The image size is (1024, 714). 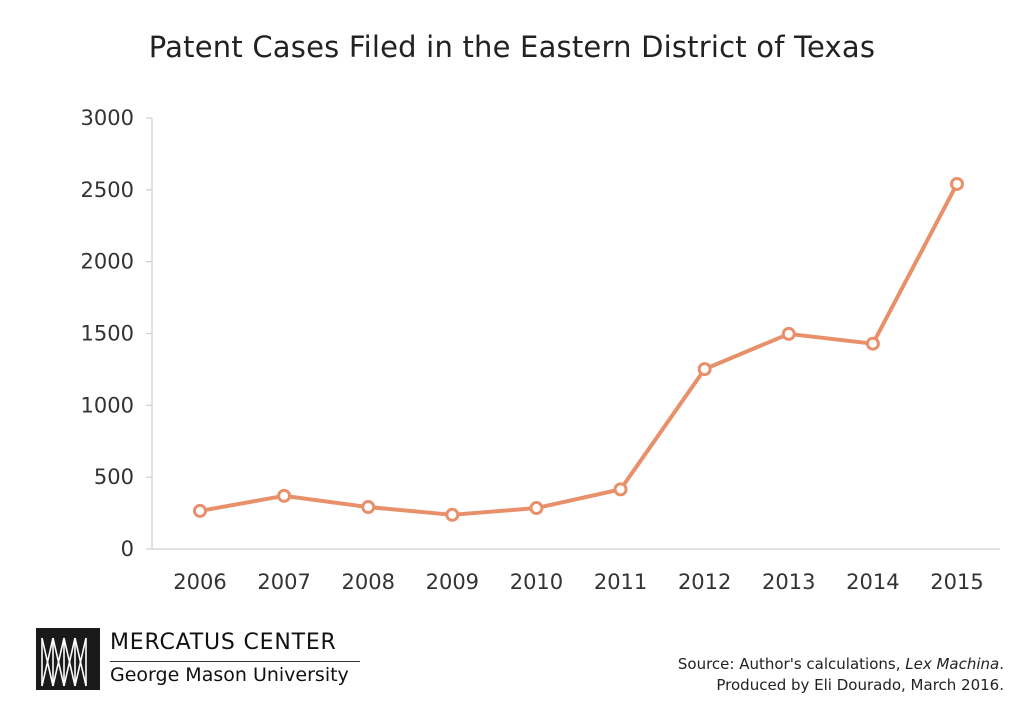 I want to click on credit-line: Produced by Eli Dourado, March 2016., so click(x=860, y=685).